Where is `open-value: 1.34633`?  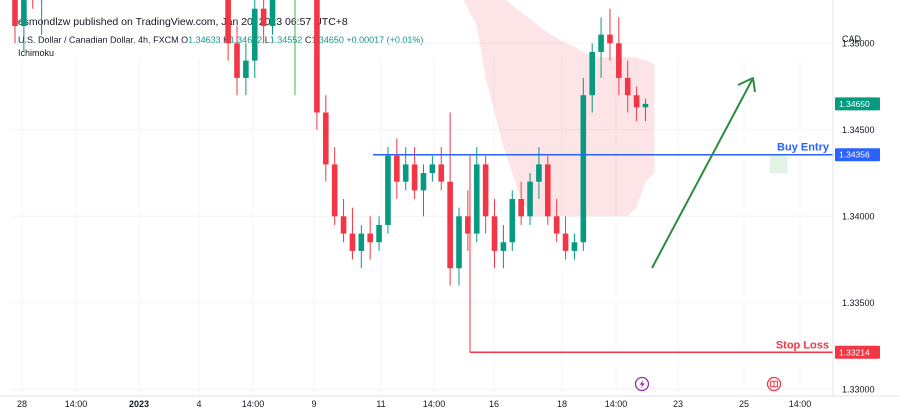 open-value: 1.34633 is located at coordinates (204, 40).